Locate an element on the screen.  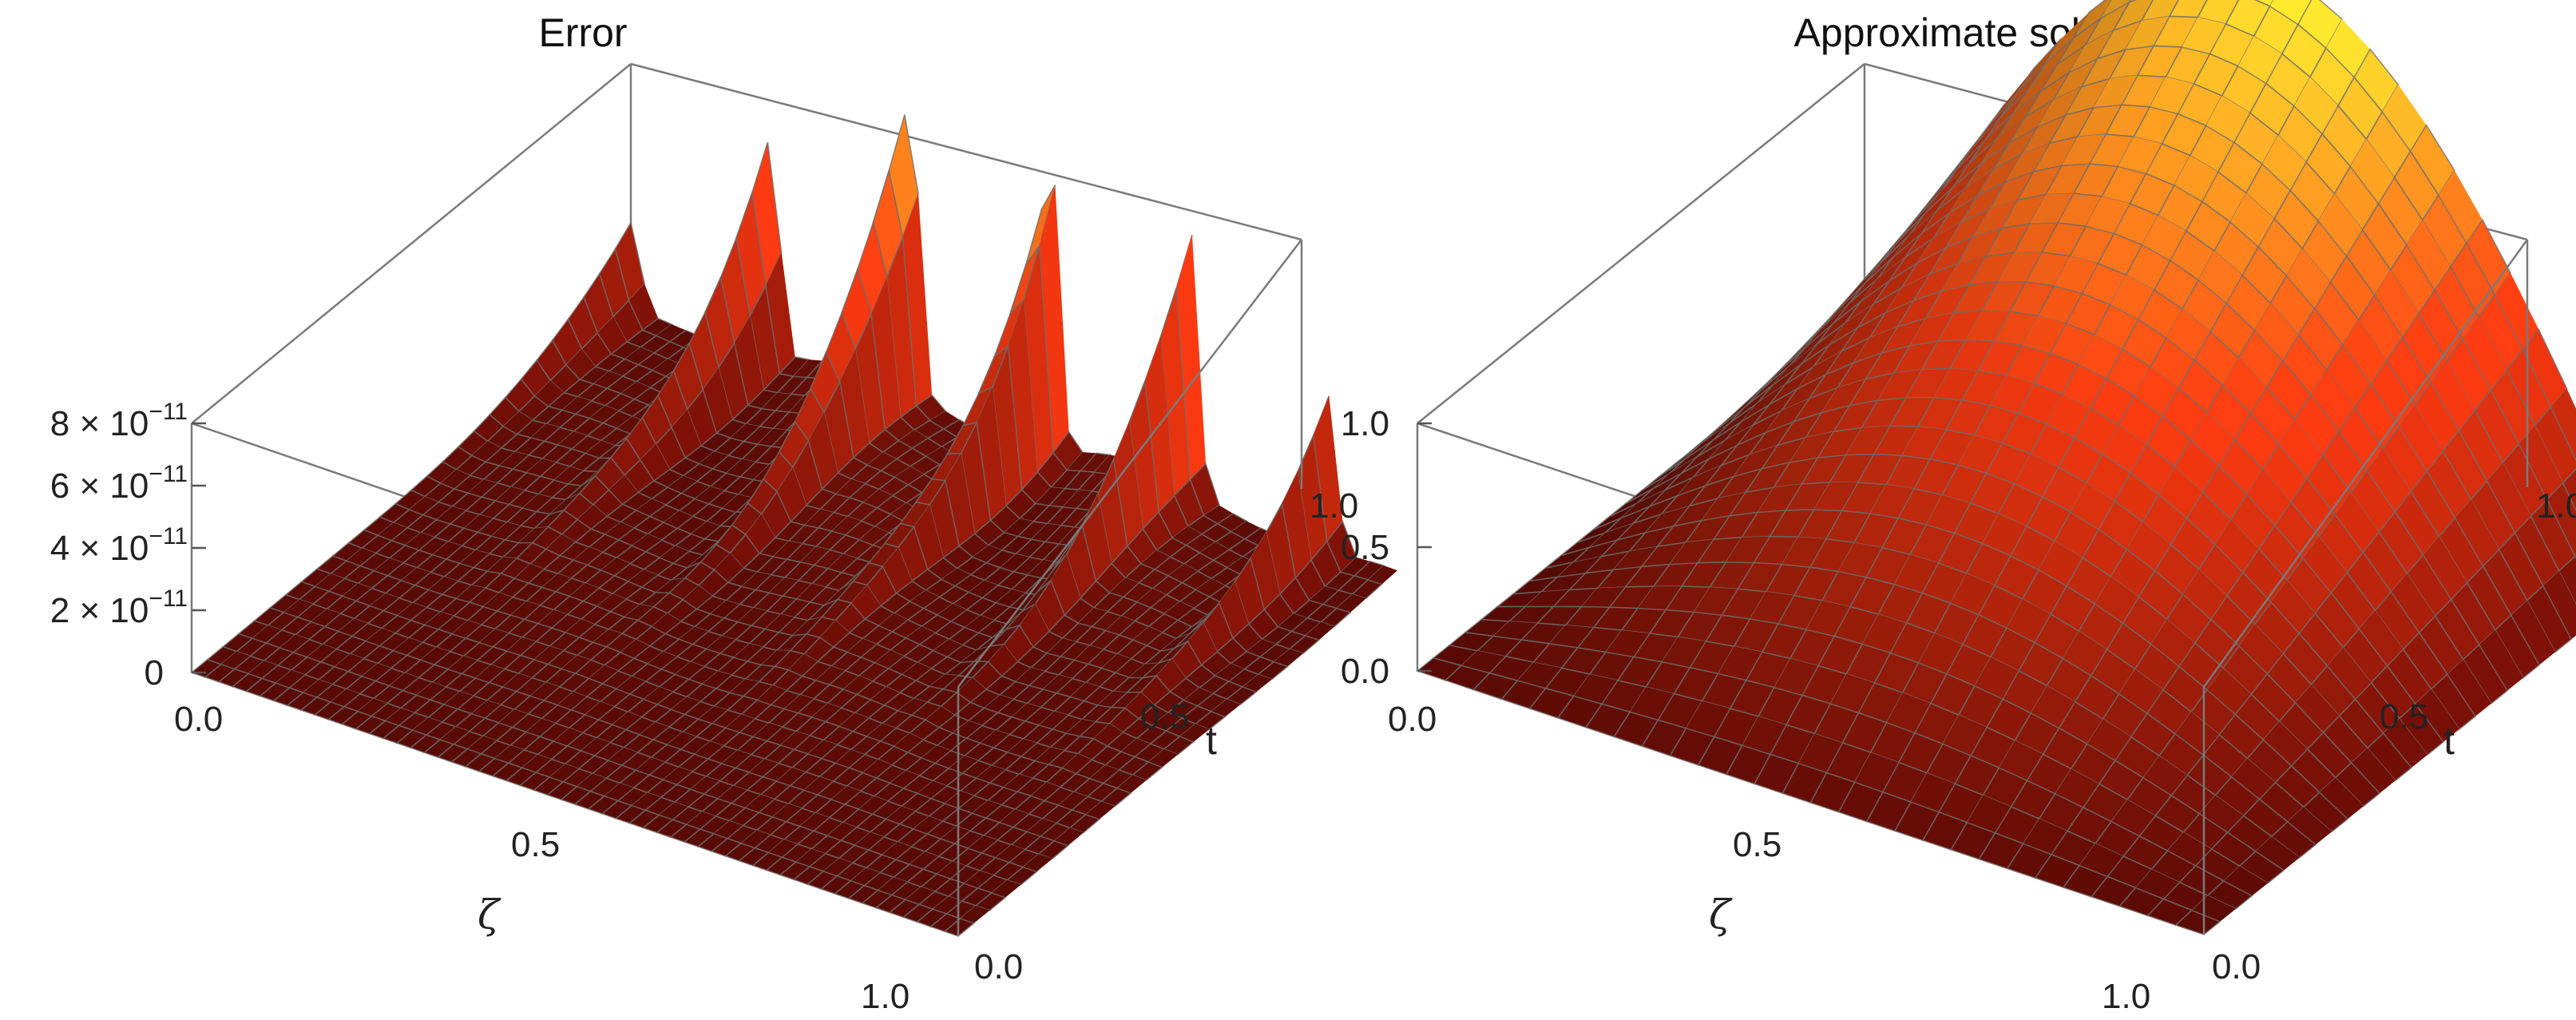
x-axis-label: ζ is located at coordinates (489, 914).